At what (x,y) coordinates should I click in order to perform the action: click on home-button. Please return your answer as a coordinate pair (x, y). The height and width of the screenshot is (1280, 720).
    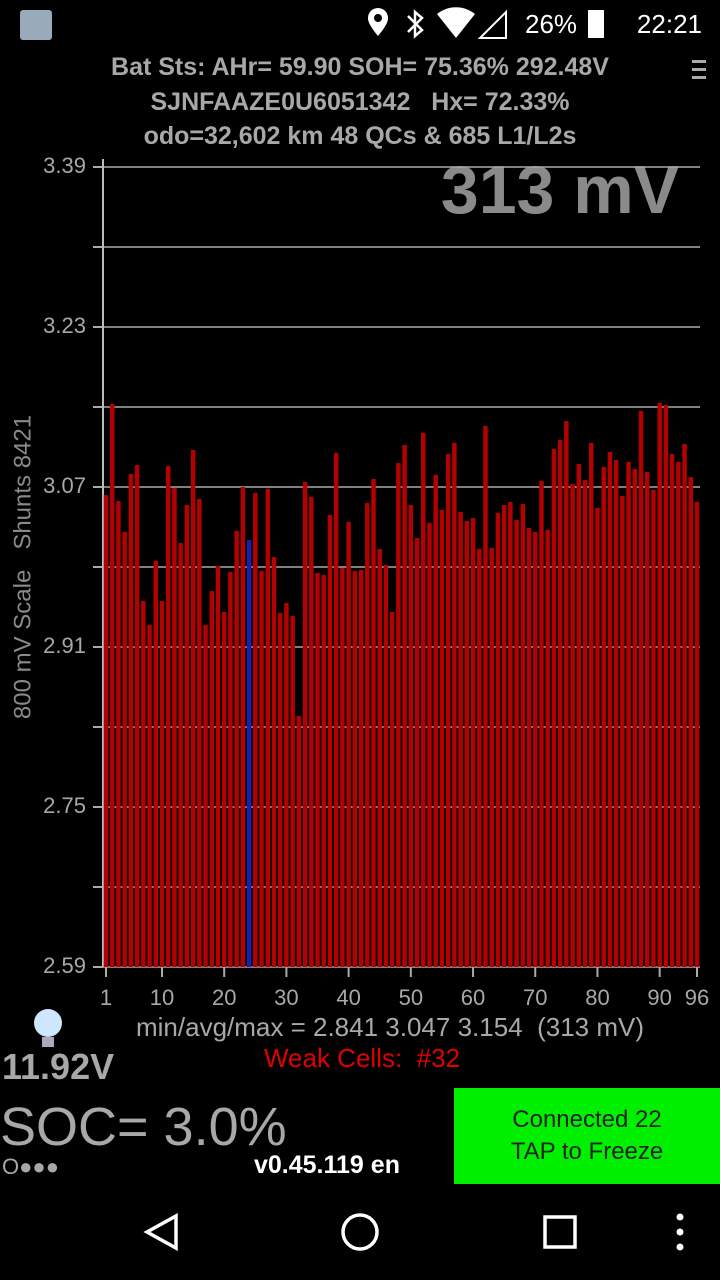
    Looking at the image, I should click on (360, 1232).